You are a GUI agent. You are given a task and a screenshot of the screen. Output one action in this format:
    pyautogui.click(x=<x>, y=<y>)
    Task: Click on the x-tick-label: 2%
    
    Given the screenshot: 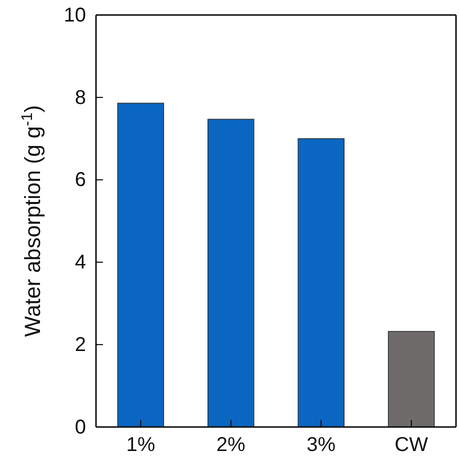 What is the action you would take?
    pyautogui.click(x=231, y=445)
    